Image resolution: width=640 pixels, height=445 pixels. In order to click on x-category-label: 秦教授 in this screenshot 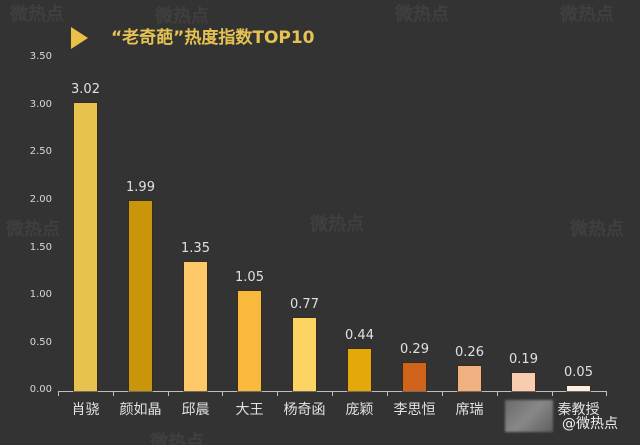, I will do `click(578, 410)`.